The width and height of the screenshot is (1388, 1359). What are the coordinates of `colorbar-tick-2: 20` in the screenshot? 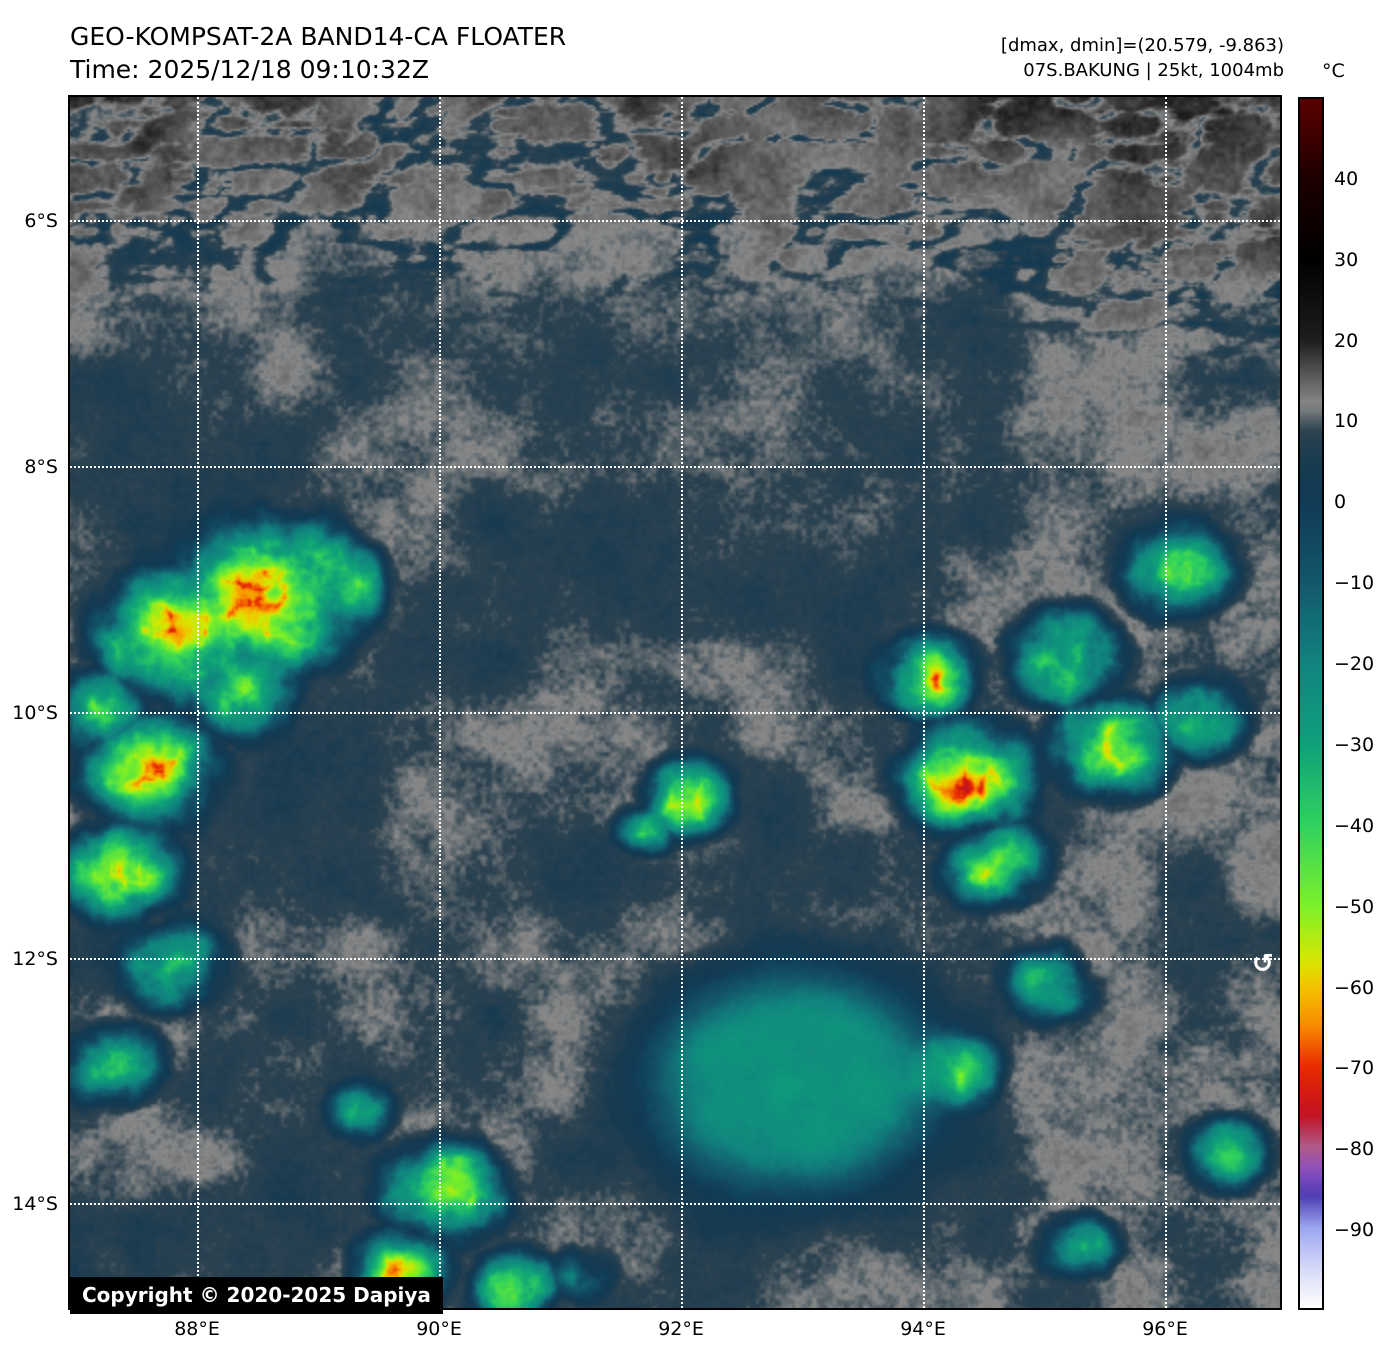 It's located at (1346, 340).